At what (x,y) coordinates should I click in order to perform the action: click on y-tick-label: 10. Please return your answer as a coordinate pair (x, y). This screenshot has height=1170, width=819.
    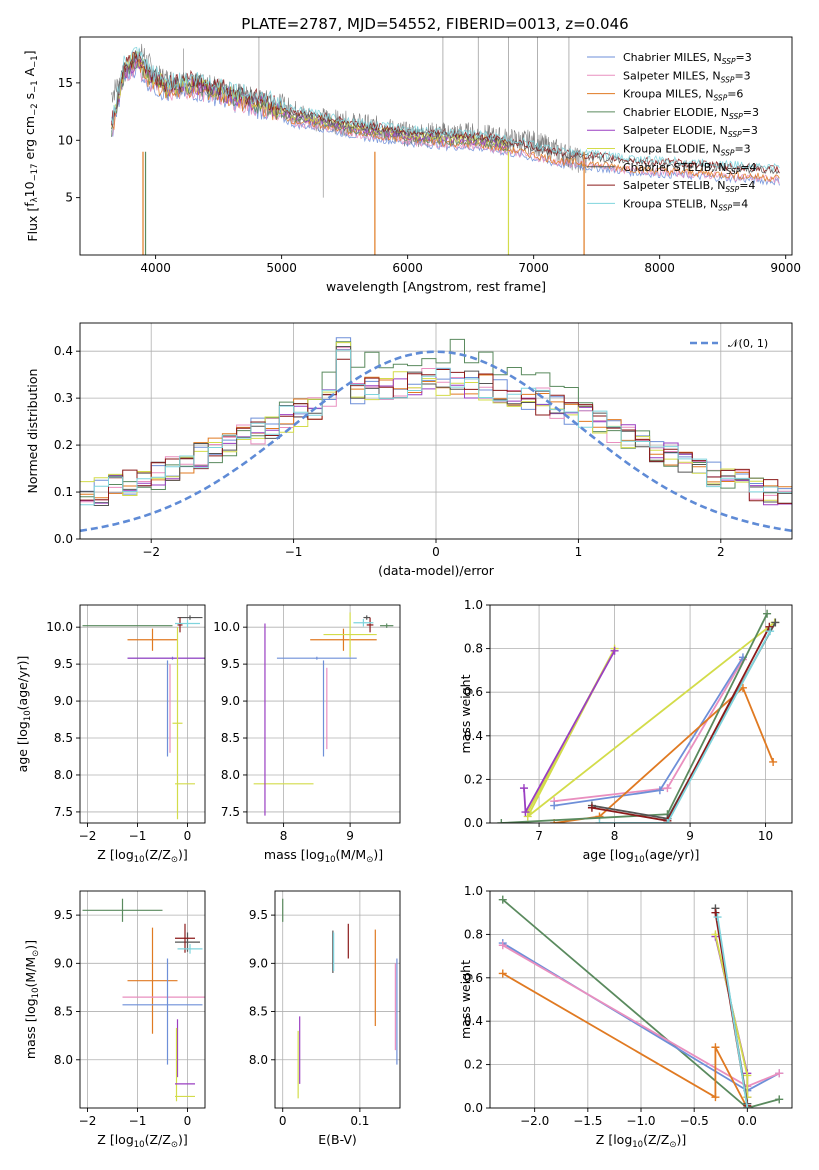
    Looking at the image, I should click on (65, 140).